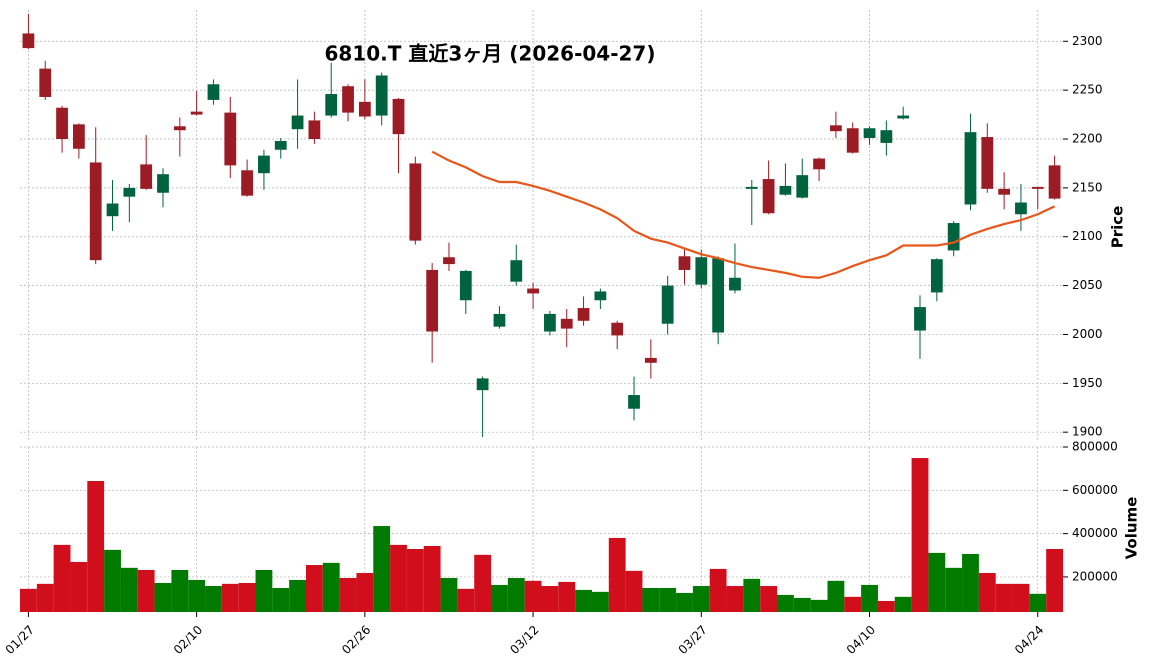 The image size is (1152, 670). What do you see at coordinates (20, 640) in the screenshot?
I see `x-tick-label: 01/27` at bounding box center [20, 640].